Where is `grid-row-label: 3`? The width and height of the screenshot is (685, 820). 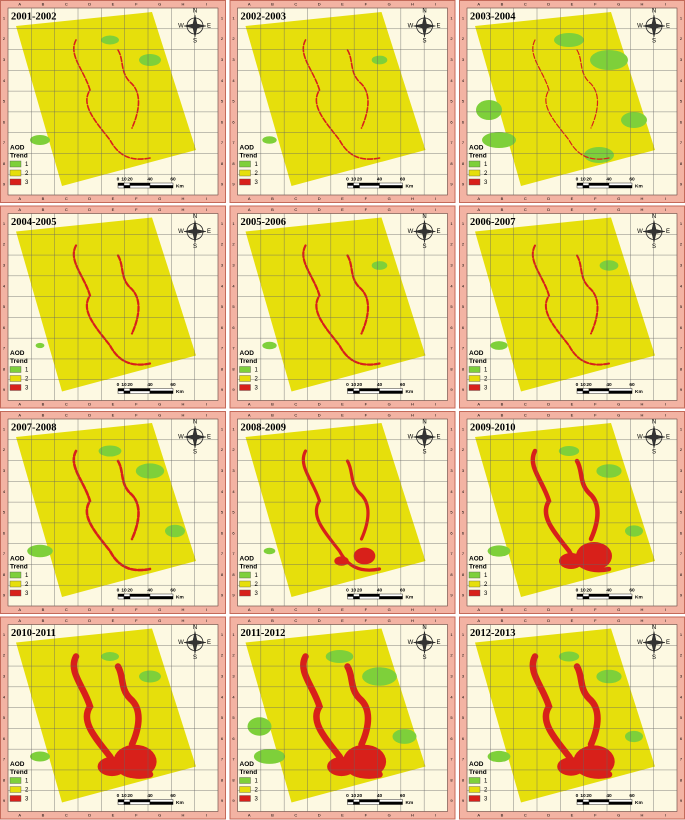
grid-row-label: 3 is located at coordinates (233, 676).